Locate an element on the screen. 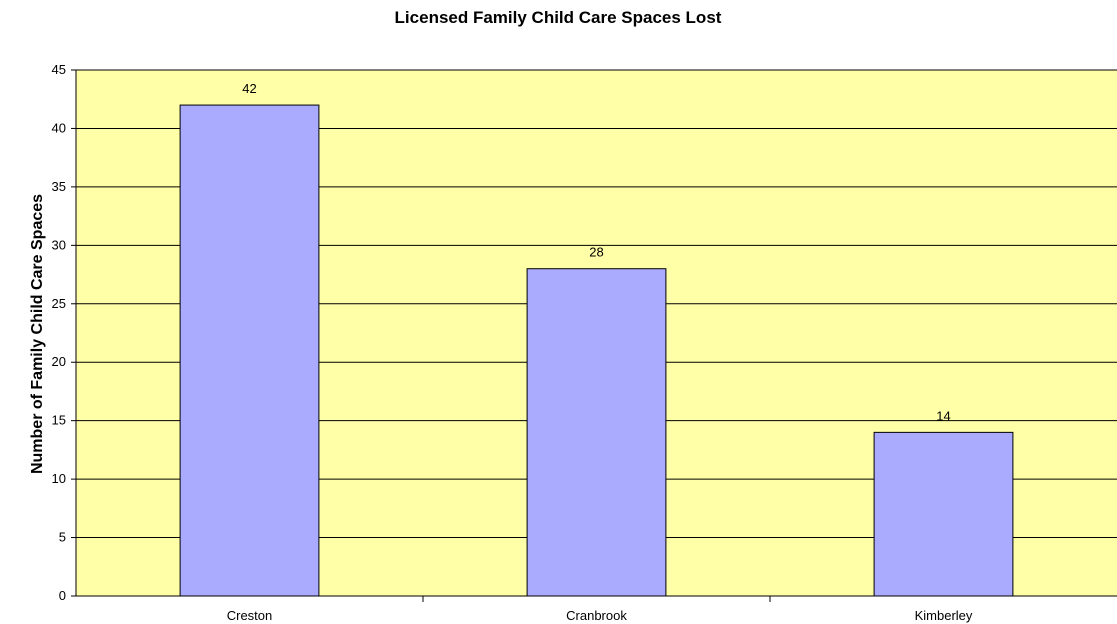  y-tick-label: 35 is located at coordinates (59, 186).